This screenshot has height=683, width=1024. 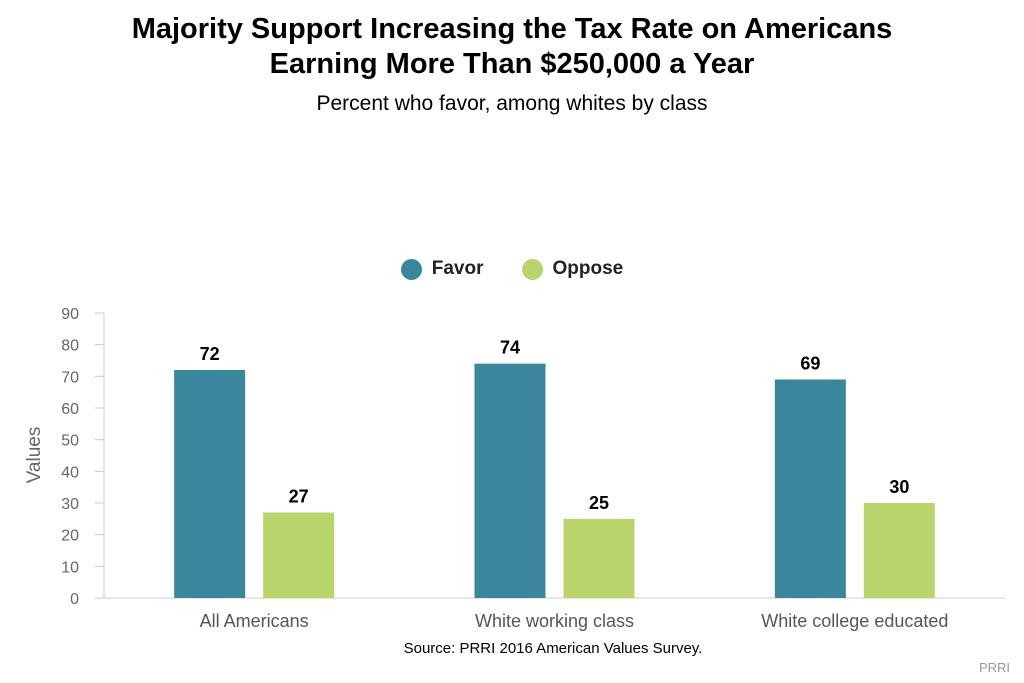 I want to click on x-tick-label: White college educated, so click(x=854, y=621).